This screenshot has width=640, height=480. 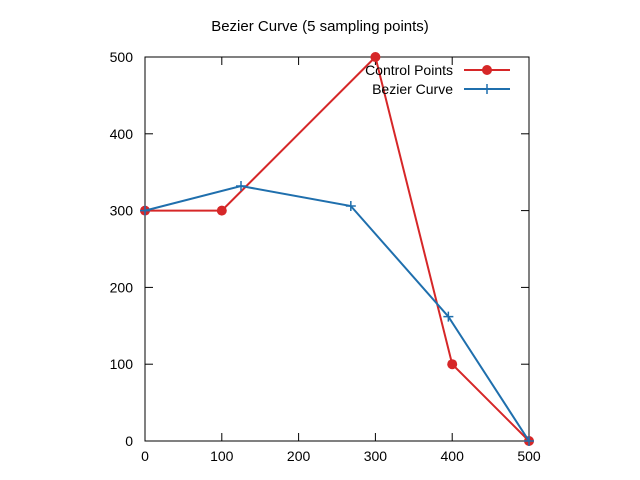 I want to click on legend-label: Control Points, so click(x=409, y=70).